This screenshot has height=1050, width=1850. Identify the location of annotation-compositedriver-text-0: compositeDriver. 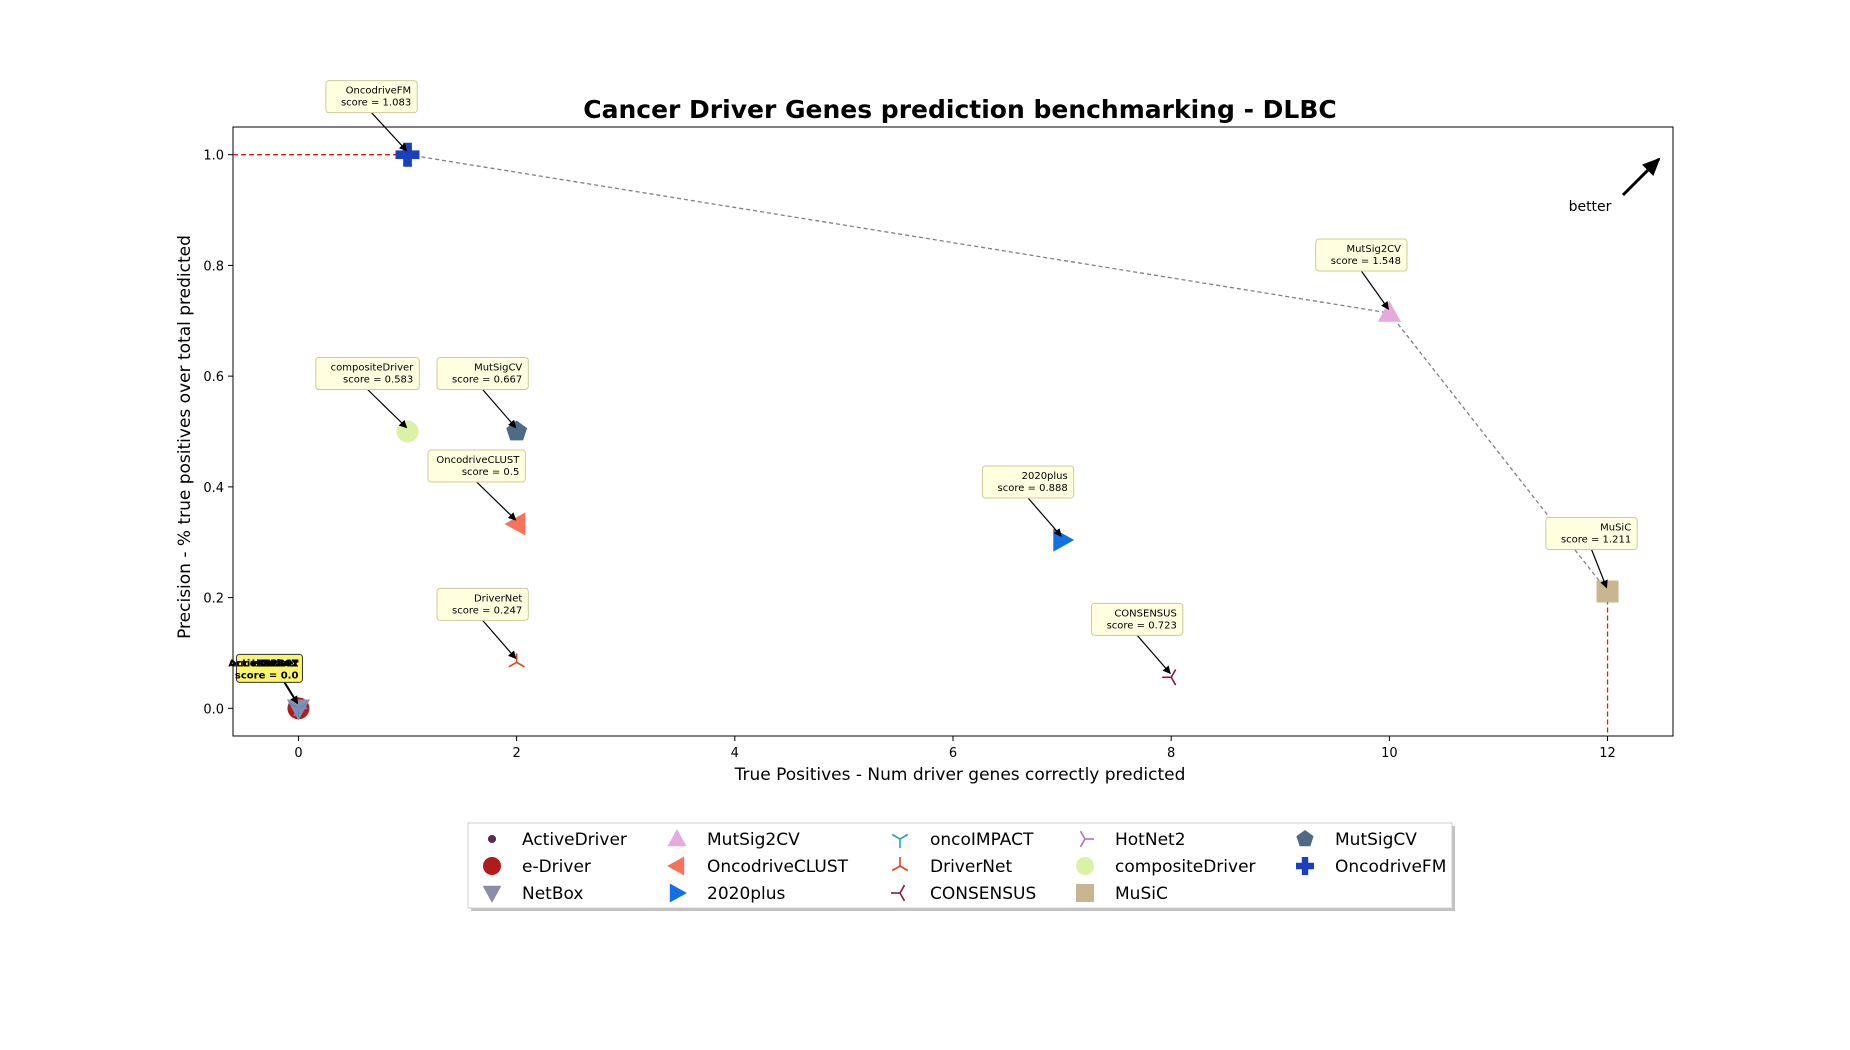
(373, 368).